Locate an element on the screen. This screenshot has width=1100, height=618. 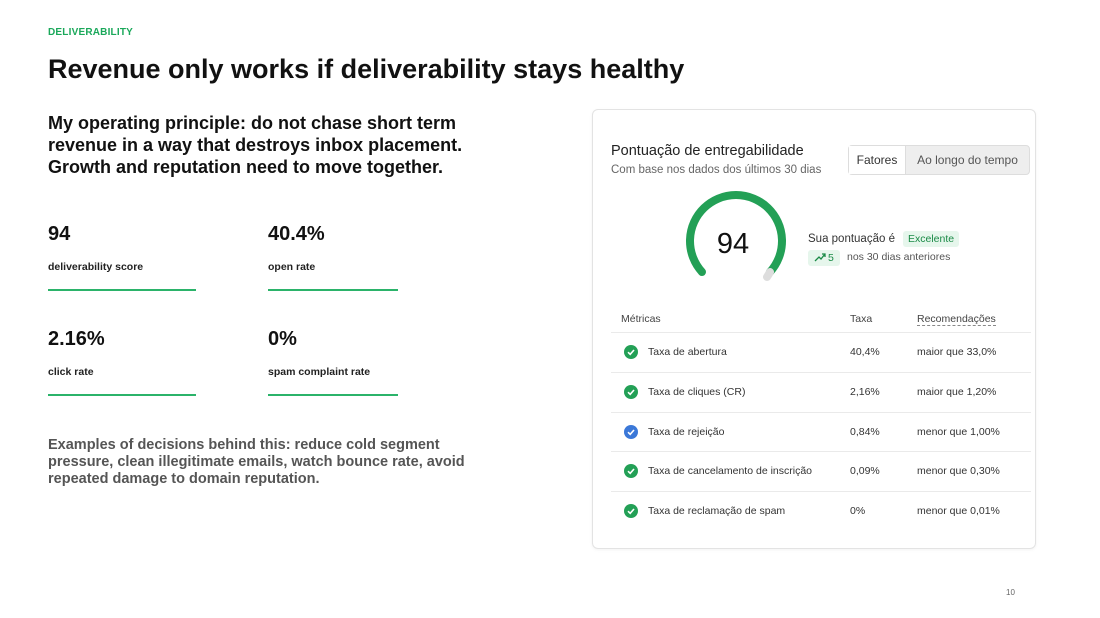
metric-value: 0% is located at coordinates (282, 339).